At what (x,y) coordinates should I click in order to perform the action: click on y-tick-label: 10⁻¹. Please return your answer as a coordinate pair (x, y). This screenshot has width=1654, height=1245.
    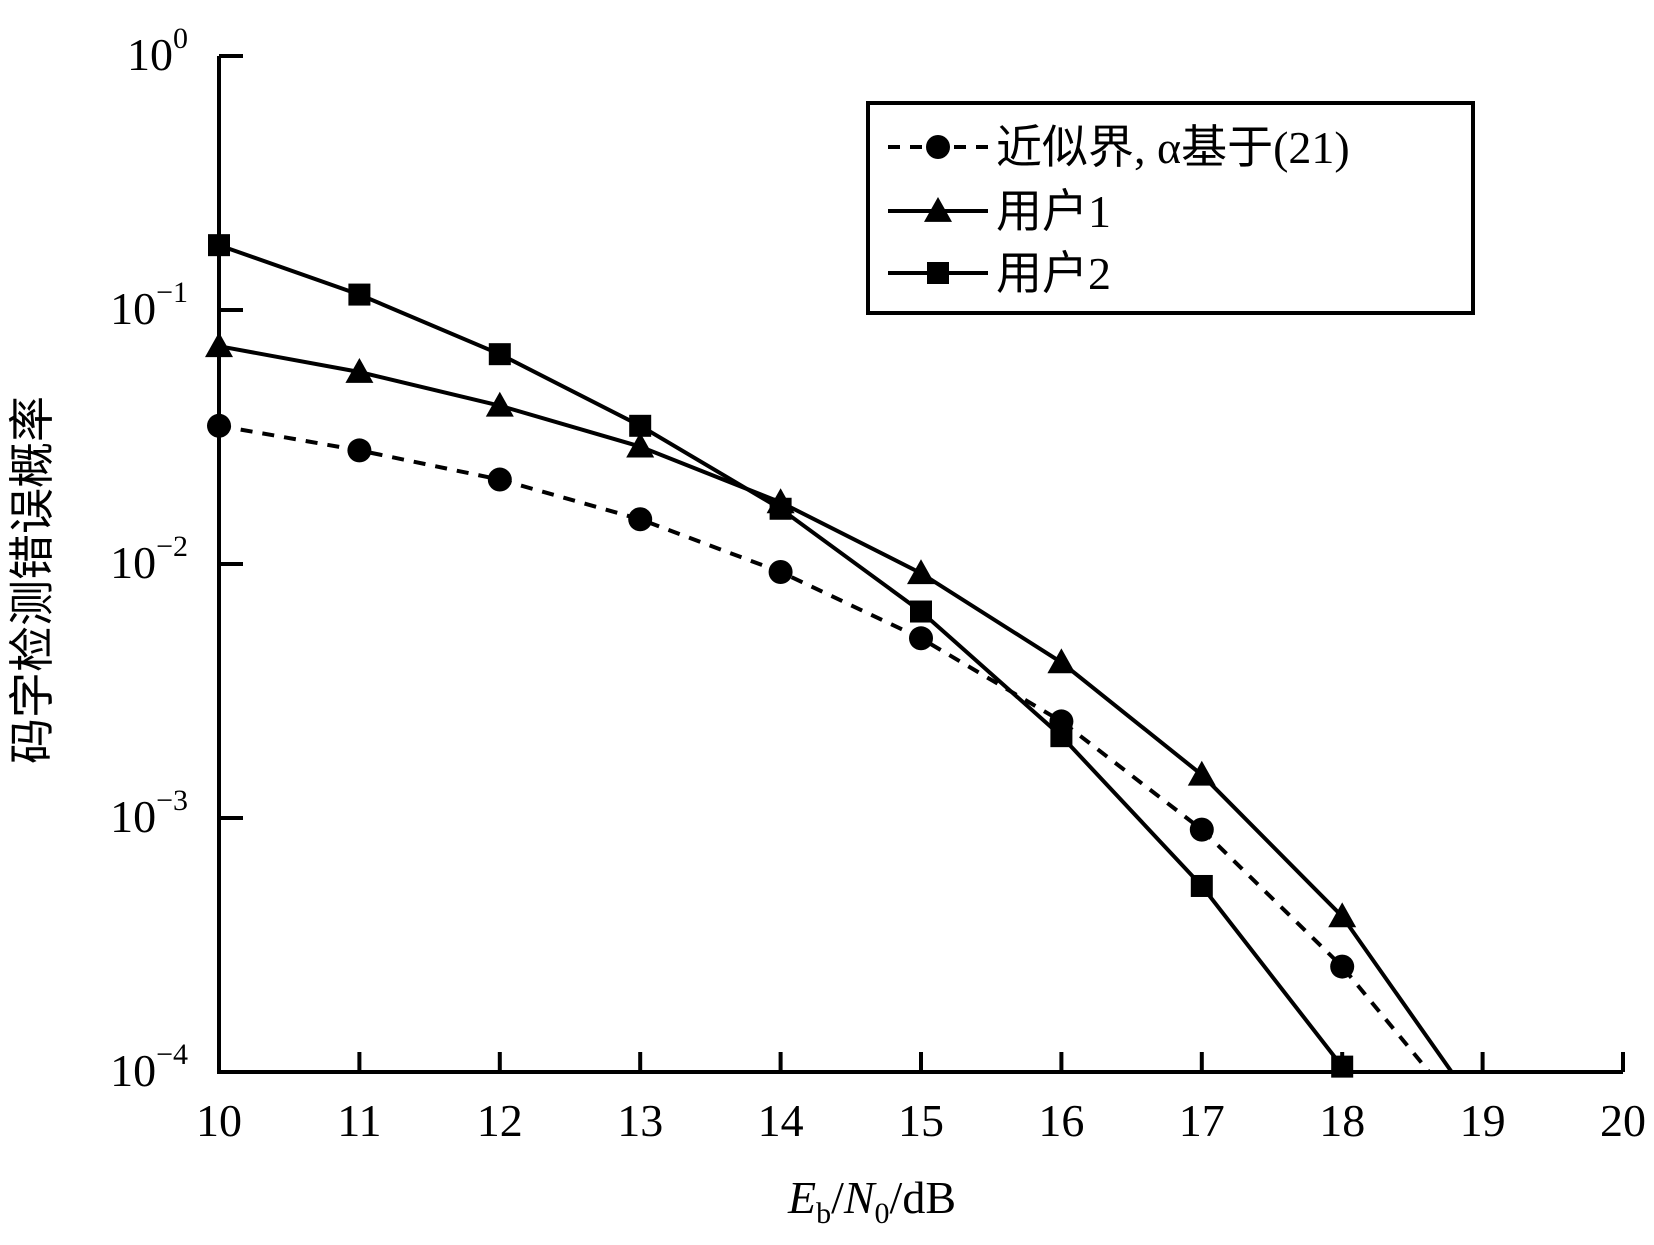
    Looking at the image, I should click on (149, 305).